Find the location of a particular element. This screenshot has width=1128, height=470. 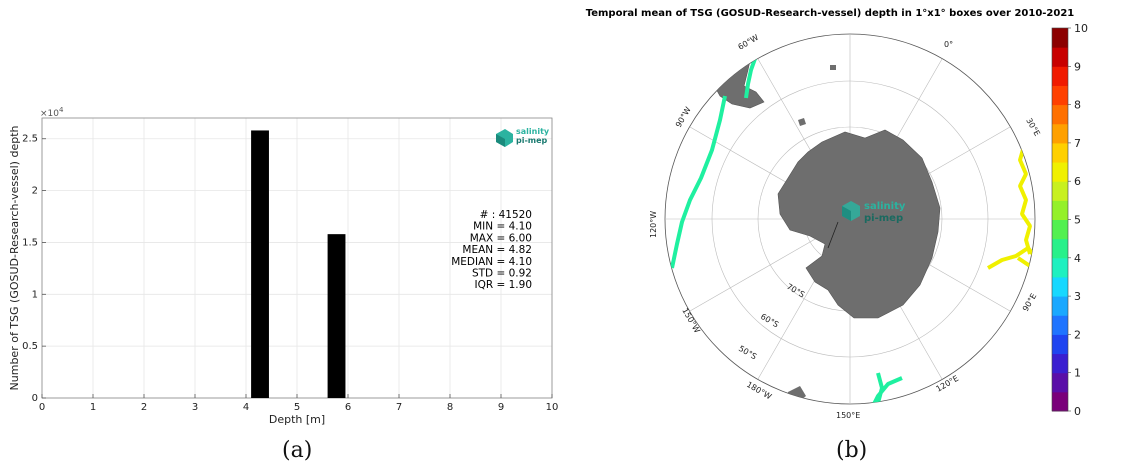

stat-line: IQR = 1.90 is located at coordinates (503, 285).